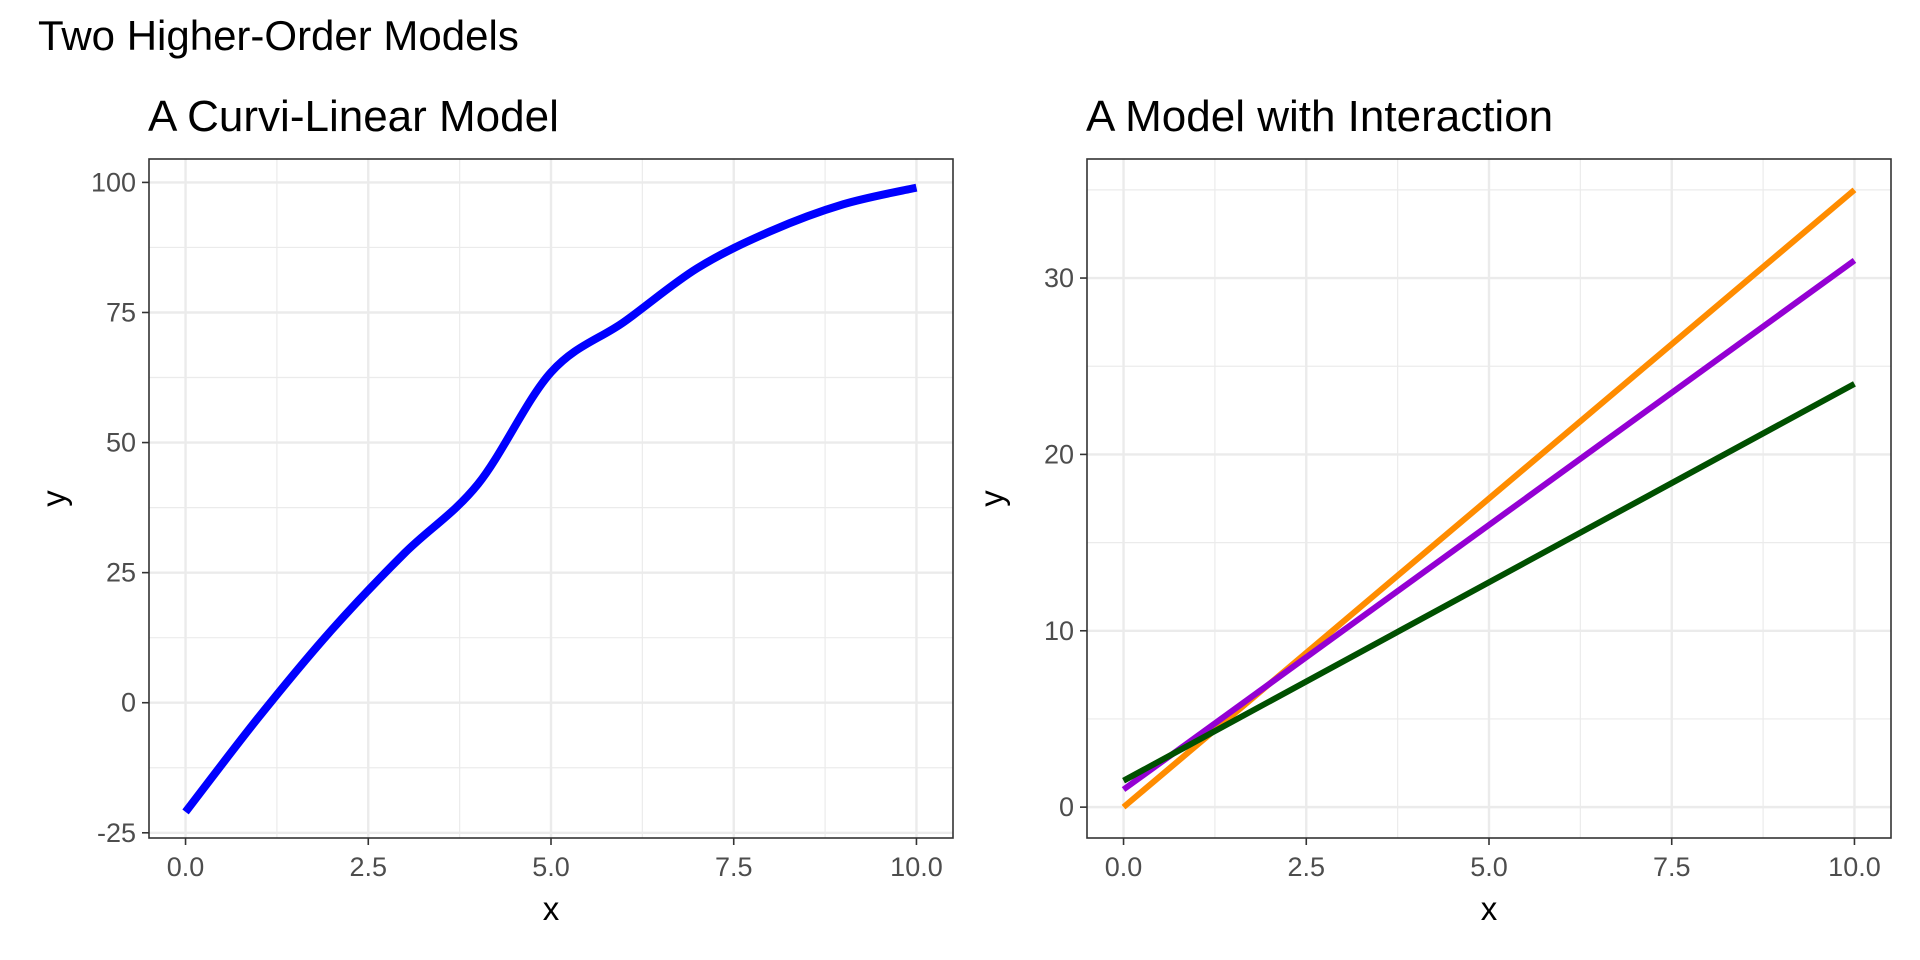  Describe the element at coordinates (353, 116) in the screenshot. I see `panel-title: A Curvi-Linear Model` at that location.